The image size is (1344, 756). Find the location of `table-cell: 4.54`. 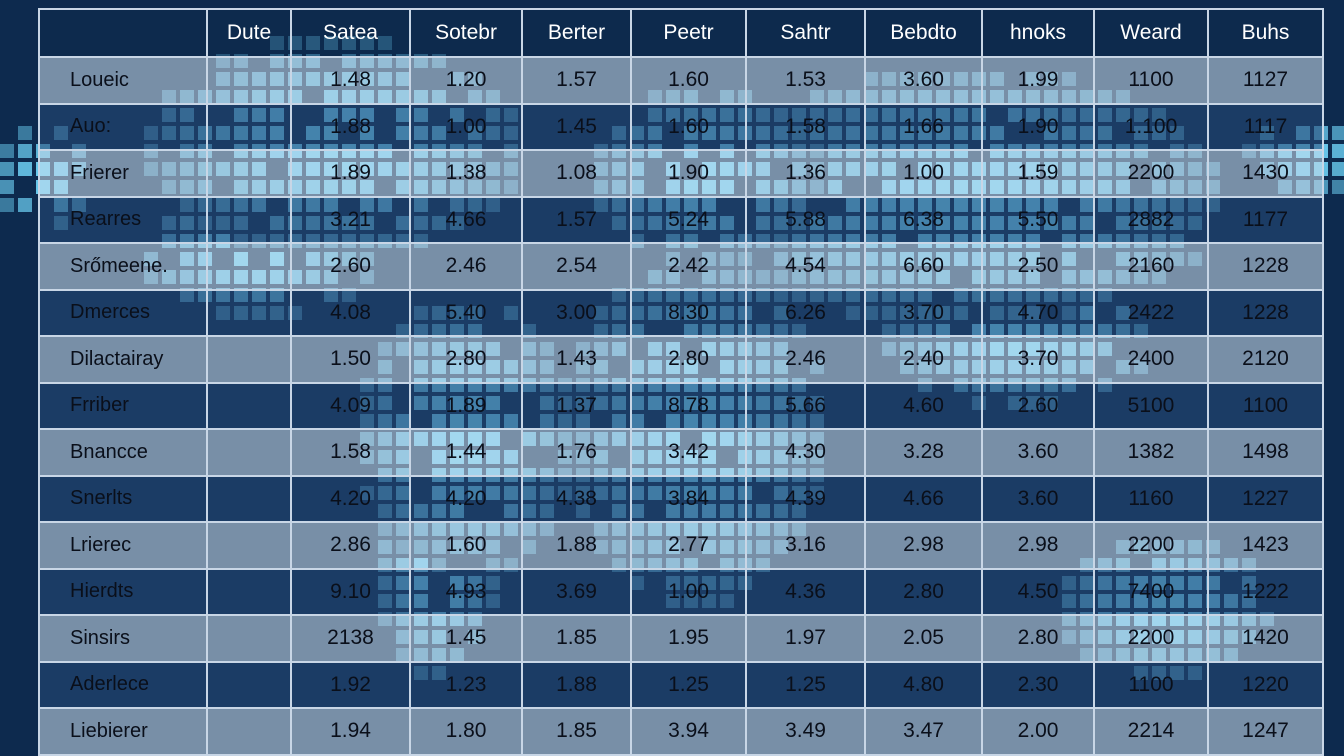

table-cell: 4.54 is located at coordinates (805, 266).